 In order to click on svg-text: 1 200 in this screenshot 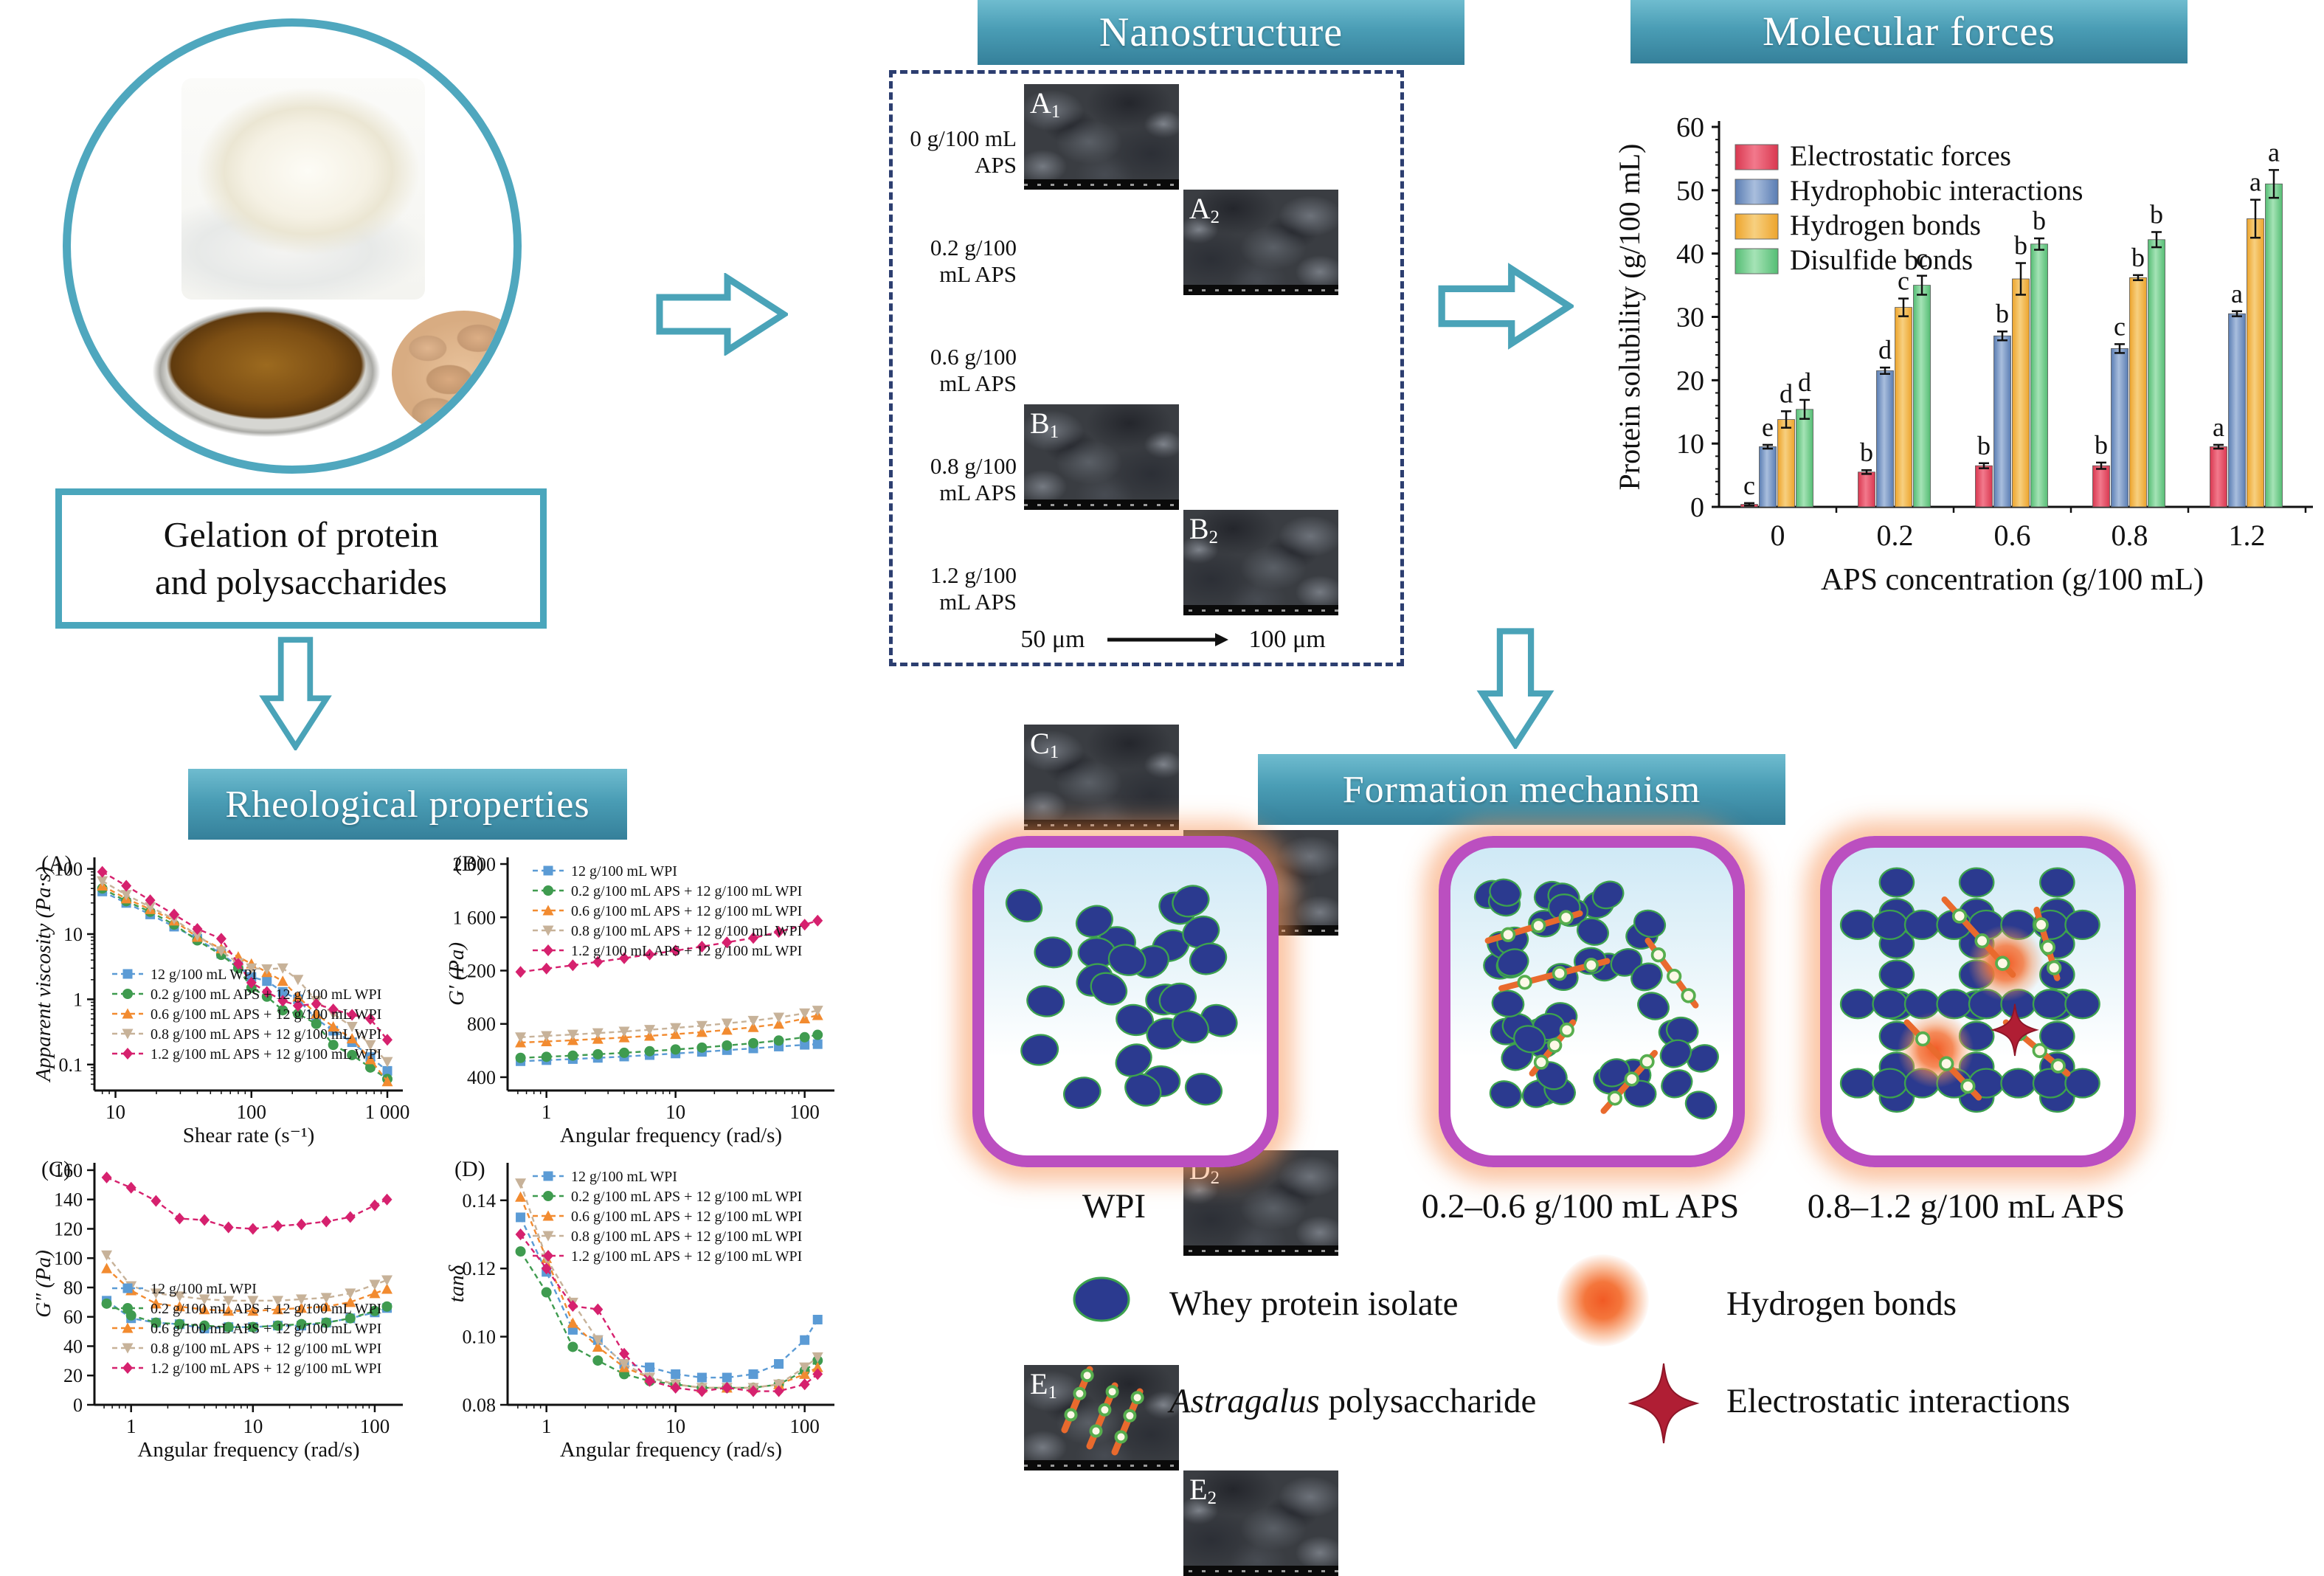, I will do `click(475, 970)`.